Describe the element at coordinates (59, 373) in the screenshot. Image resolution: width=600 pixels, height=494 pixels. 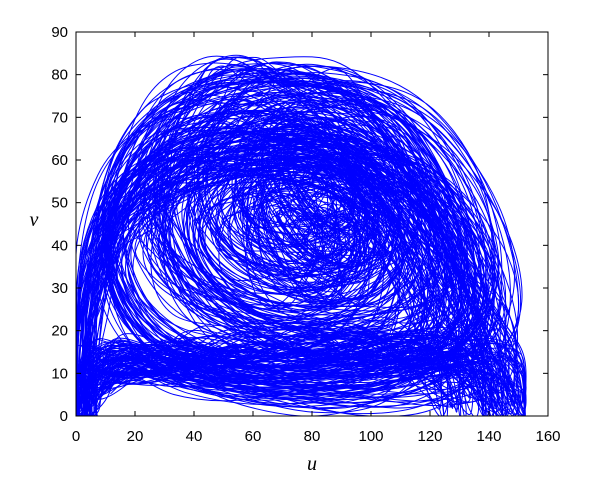
I see `y-tick-label: 10` at that location.